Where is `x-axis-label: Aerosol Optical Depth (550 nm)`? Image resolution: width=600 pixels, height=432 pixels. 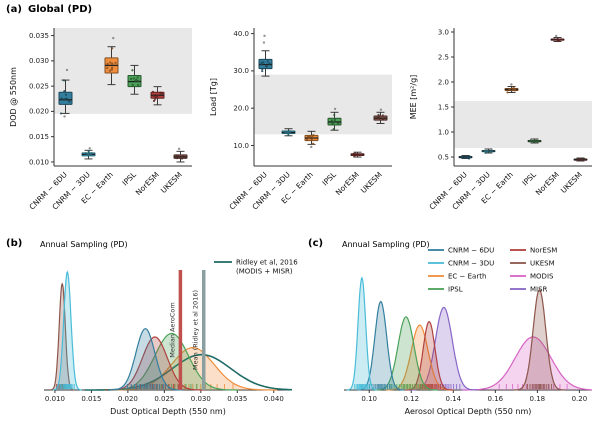 x-axis-label: Aerosol Optical Depth (550 nm) is located at coordinates (468, 411).